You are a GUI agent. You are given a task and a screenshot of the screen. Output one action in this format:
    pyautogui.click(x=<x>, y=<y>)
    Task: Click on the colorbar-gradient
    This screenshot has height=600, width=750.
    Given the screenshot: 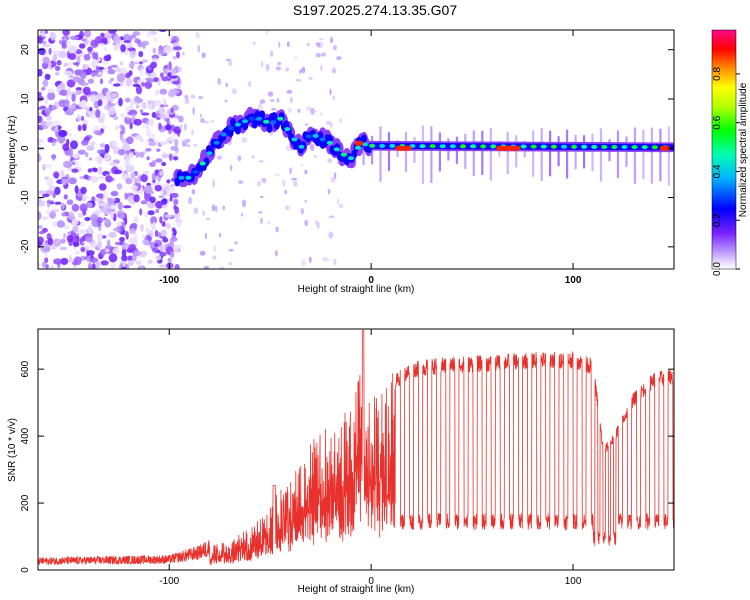 What is the action you would take?
    pyautogui.click(x=724, y=149)
    